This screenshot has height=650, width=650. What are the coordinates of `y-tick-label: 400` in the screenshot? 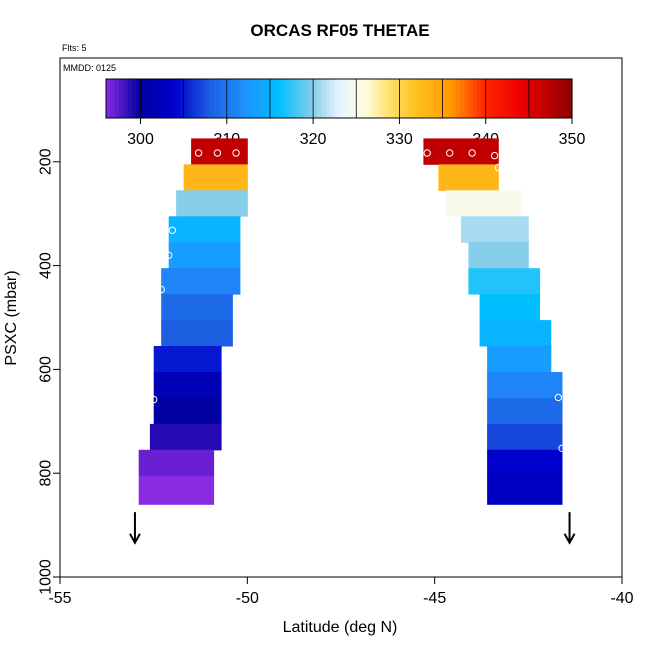 It's located at (46, 265).